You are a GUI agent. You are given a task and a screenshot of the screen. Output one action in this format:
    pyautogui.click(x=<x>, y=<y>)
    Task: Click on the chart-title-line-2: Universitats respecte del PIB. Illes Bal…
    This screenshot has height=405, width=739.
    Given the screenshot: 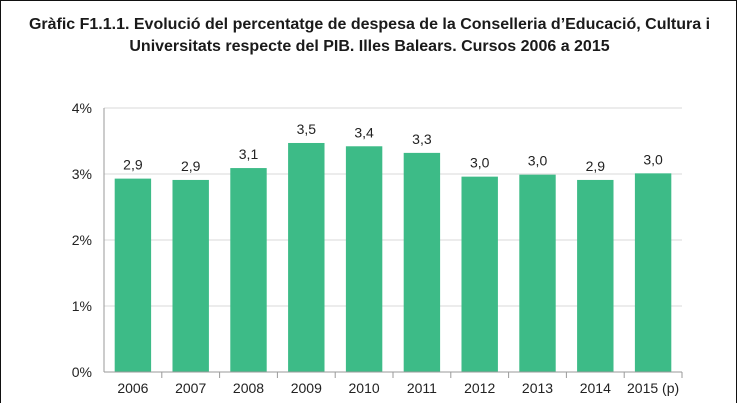 What is the action you would take?
    pyautogui.click(x=369, y=46)
    